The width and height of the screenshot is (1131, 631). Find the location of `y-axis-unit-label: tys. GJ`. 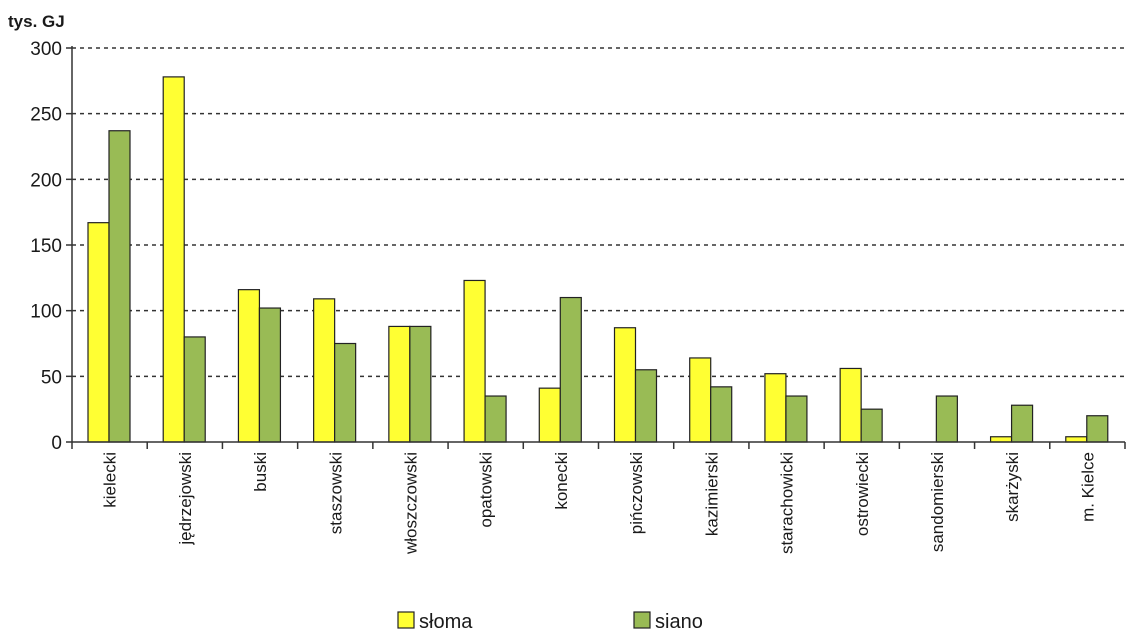

y-axis-unit-label: tys. GJ is located at coordinates (36, 21).